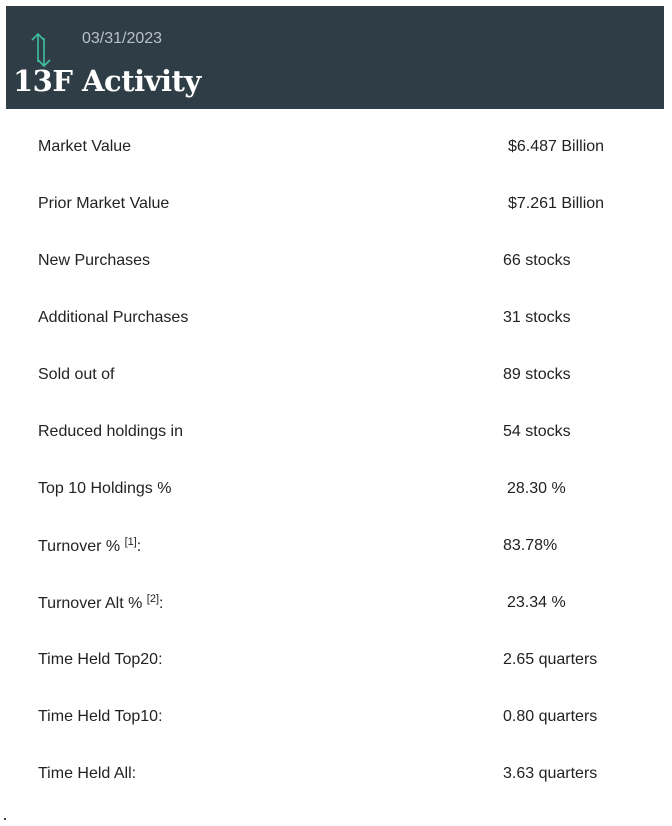  I want to click on stat-value: 3.63 quarters, so click(550, 773).